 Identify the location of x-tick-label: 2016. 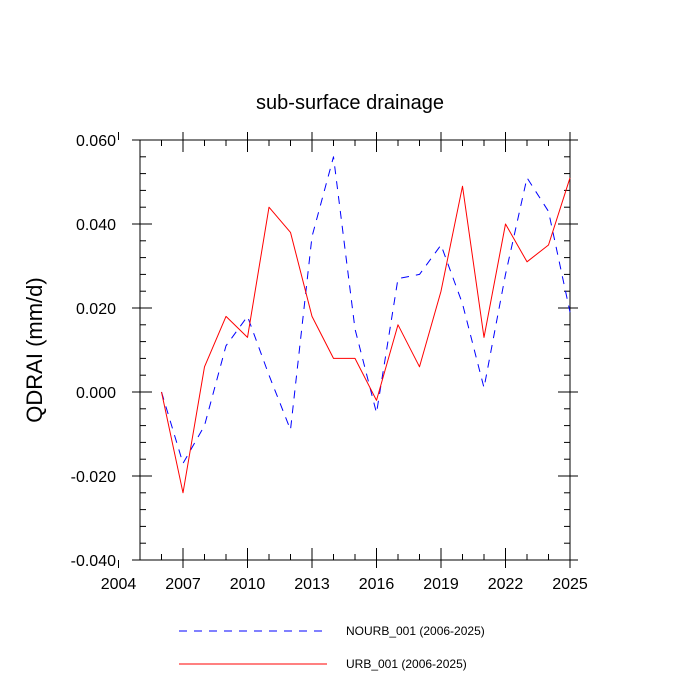
(377, 584).